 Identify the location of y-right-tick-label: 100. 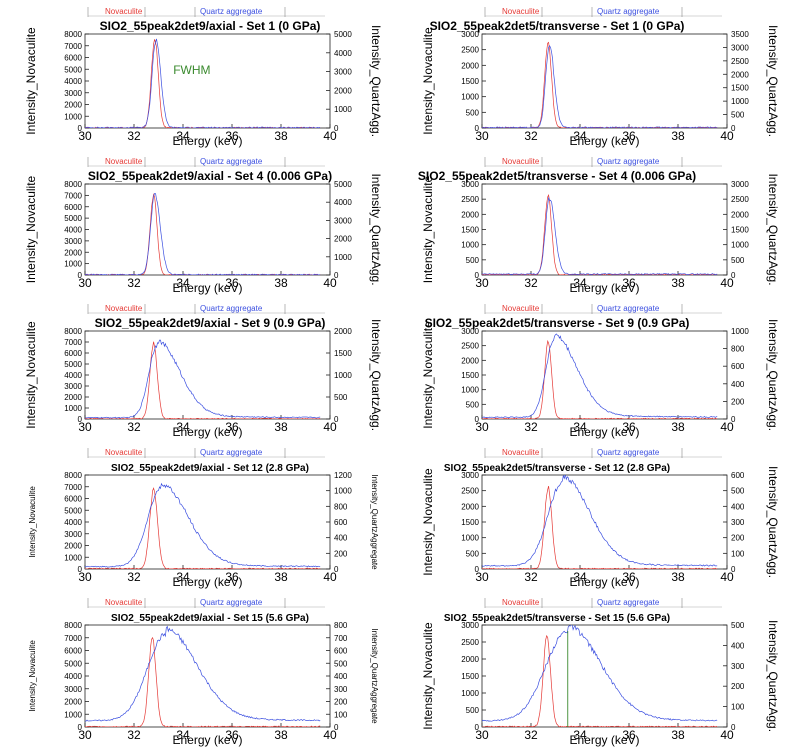
(738, 553).